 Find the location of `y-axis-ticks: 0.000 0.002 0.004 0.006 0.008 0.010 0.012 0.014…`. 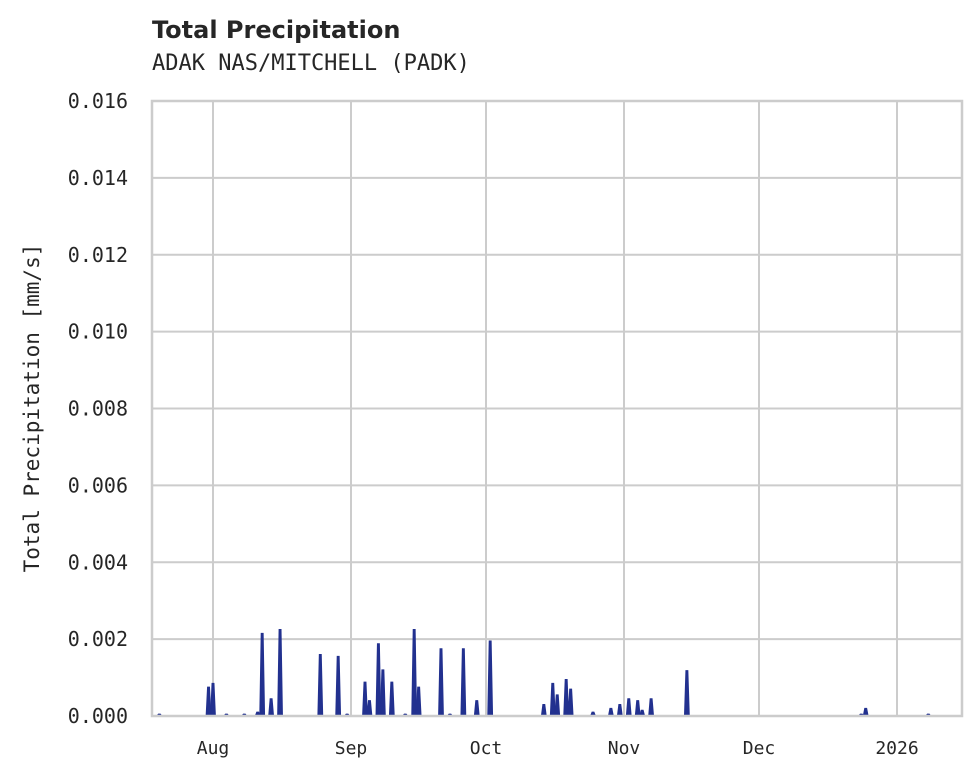

y-axis-ticks: 0.000 0.002 0.004 0.006 0.008 0.010 0.012 0.014… is located at coordinates (98, 408).